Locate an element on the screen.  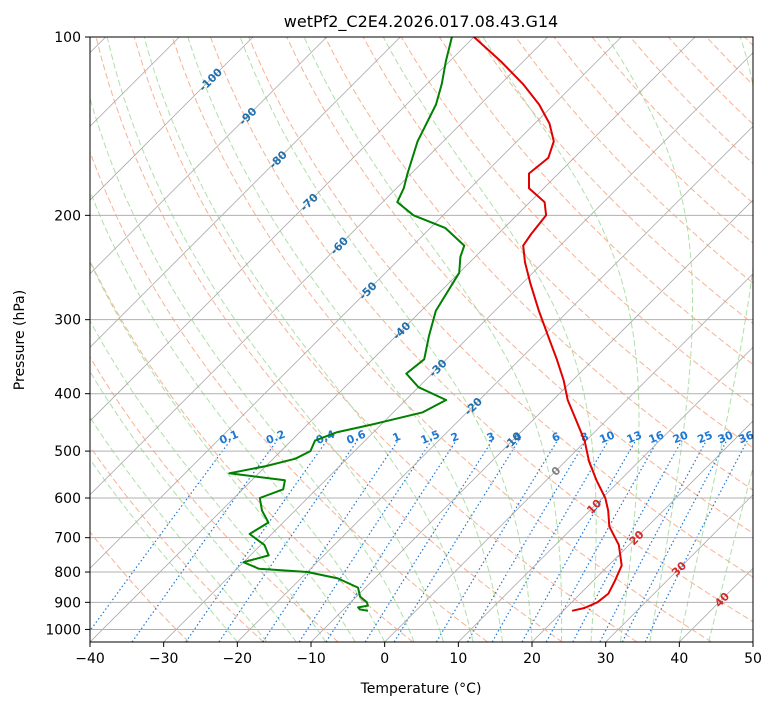
mixing-ratio-label: 10 is located at coordinates (607, 437).